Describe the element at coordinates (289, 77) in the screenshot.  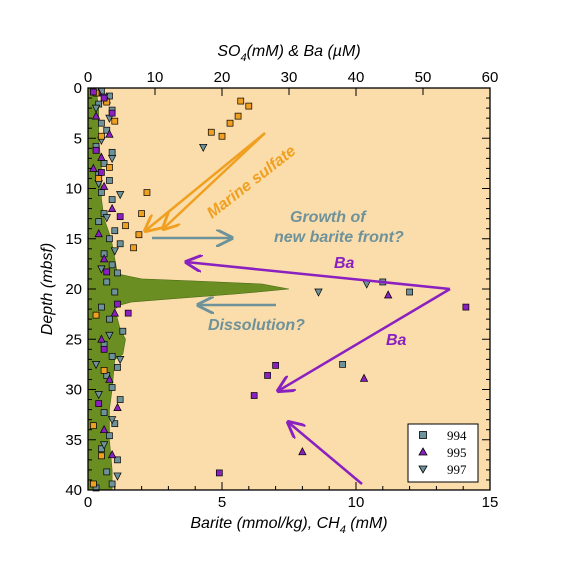
I see `x-top-tick-label: 30` at that location.